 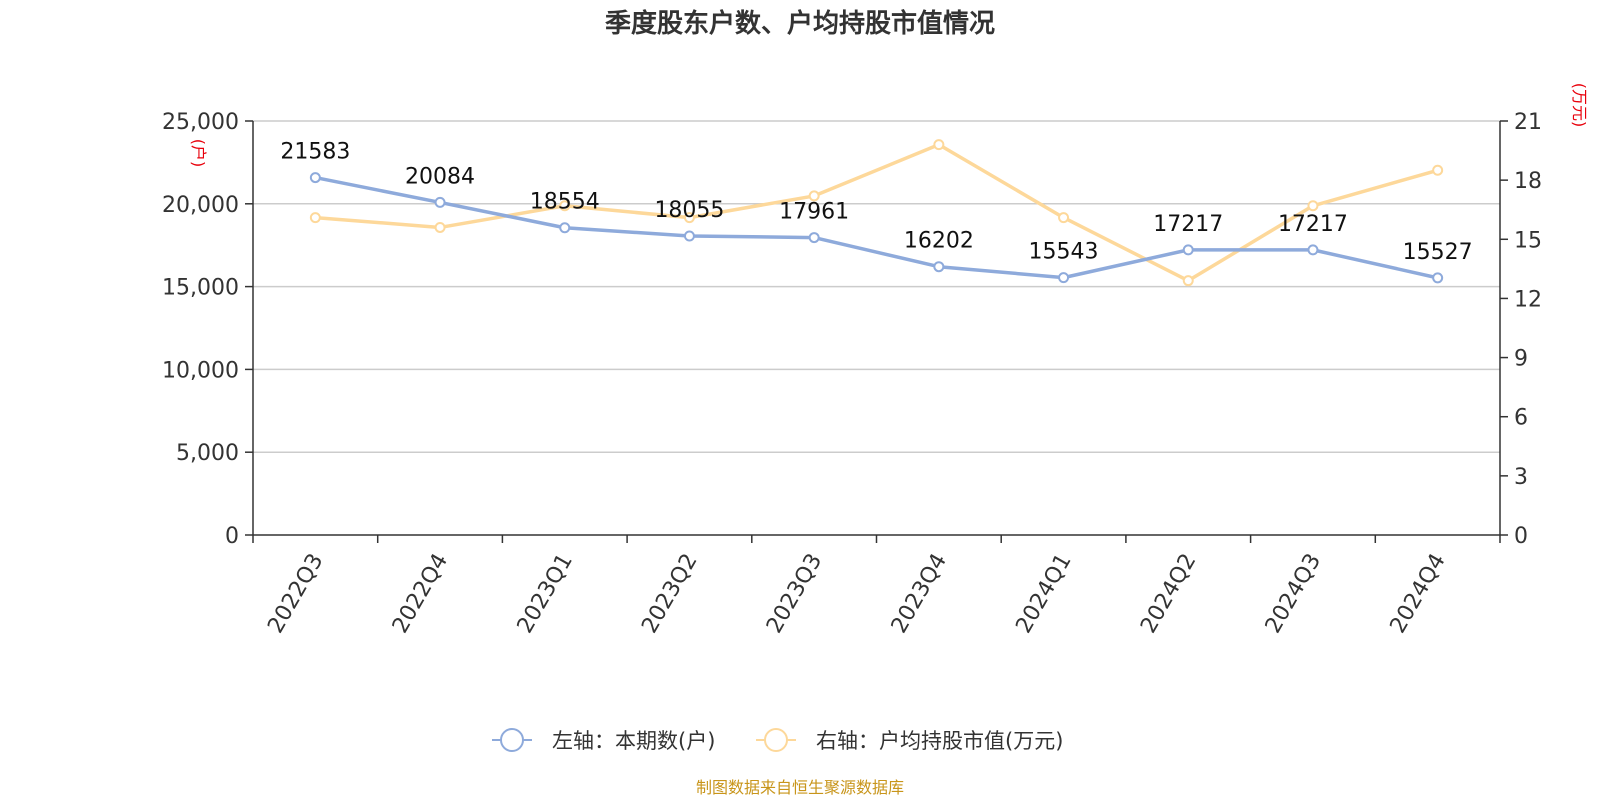 What do you see at coordinates (207, 453) in the screenshot?
I see `left-axis-tick-label: 5,000` at bounding box center [207, 453].